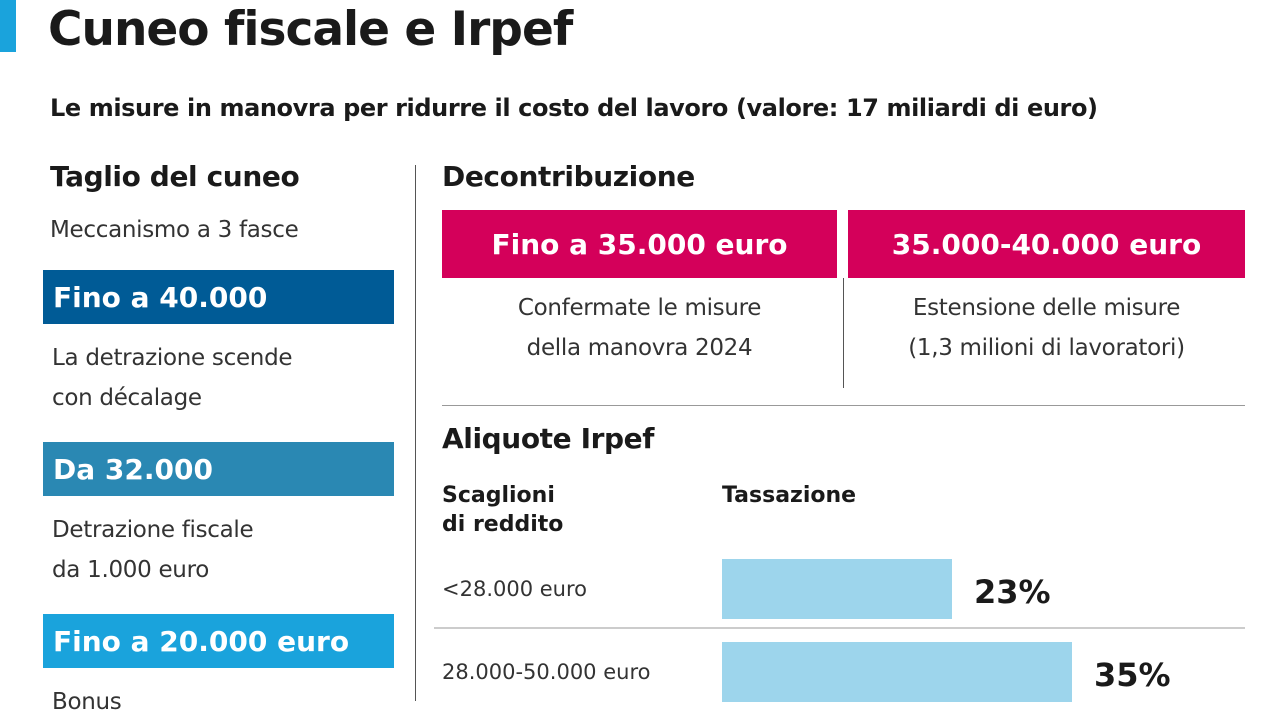 This screenshot has height=722, width=1280. I want to click on page-title: Cuneo fiscale e Irpef, so click(310, 29).